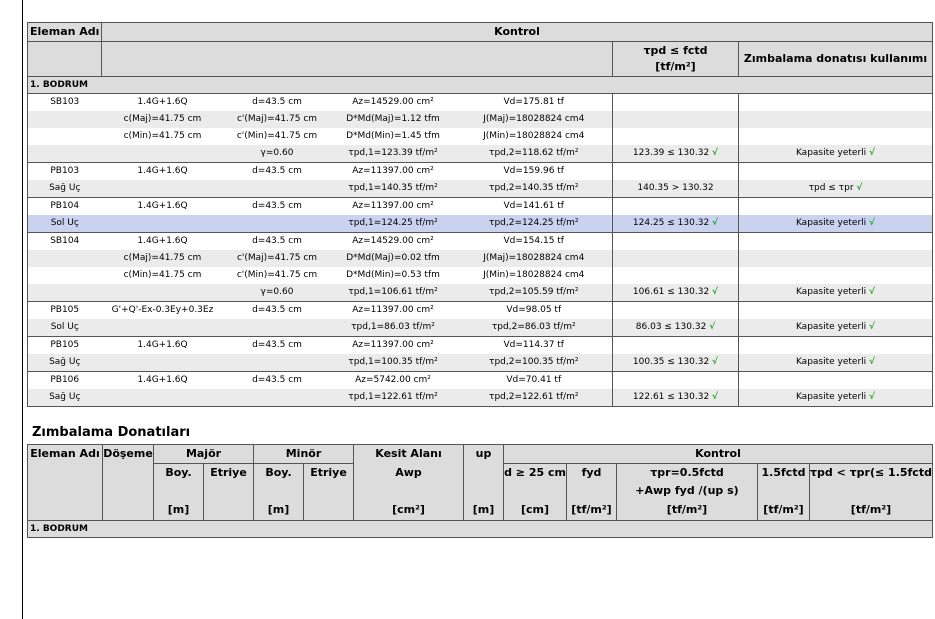 This screenshot has width=935, height=619. I want to click on cell-area: Az=5742.00 cm², so click(393, 381).